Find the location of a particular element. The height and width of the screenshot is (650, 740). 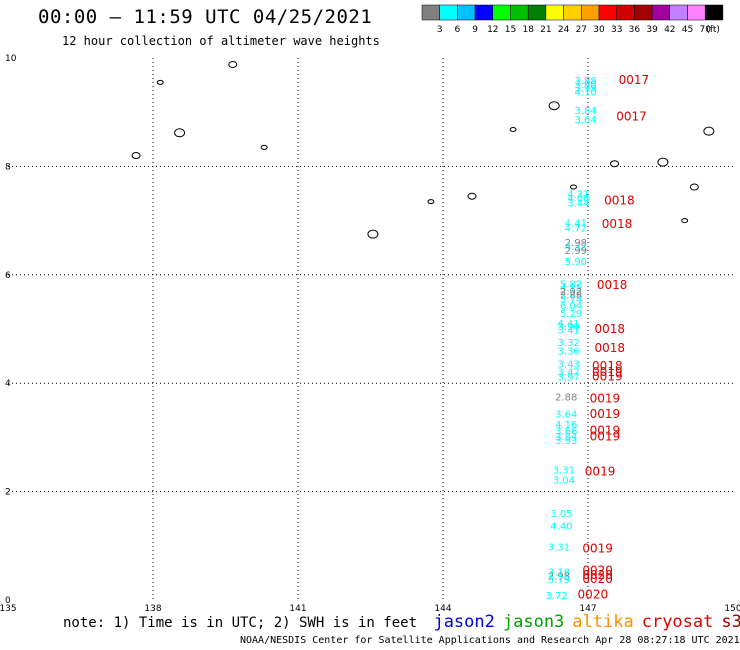

swh-value: 2.88 is located at coordinates (566, 398).